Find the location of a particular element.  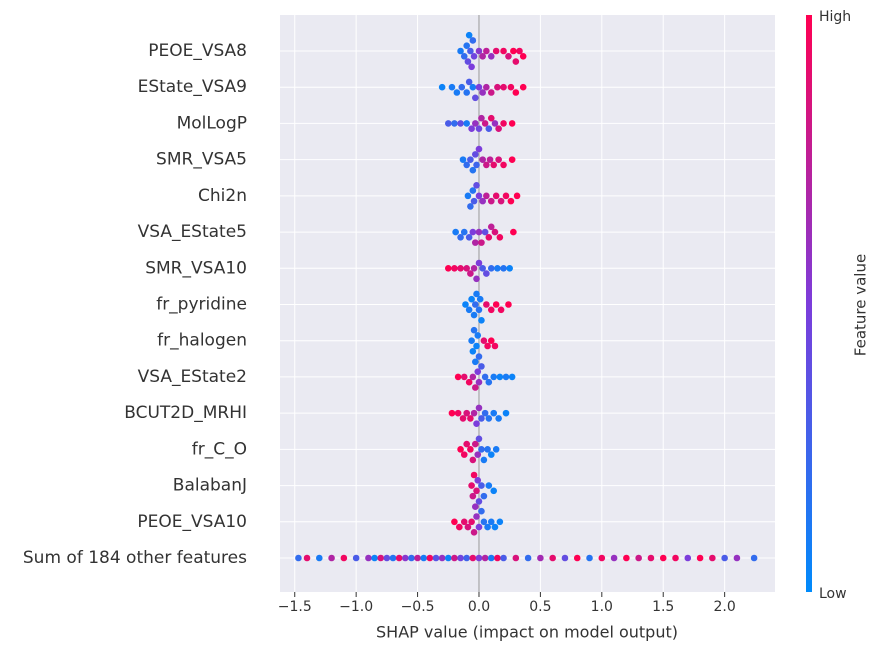

x-tick-label: −1.0 is located at coordinates (356, 607).